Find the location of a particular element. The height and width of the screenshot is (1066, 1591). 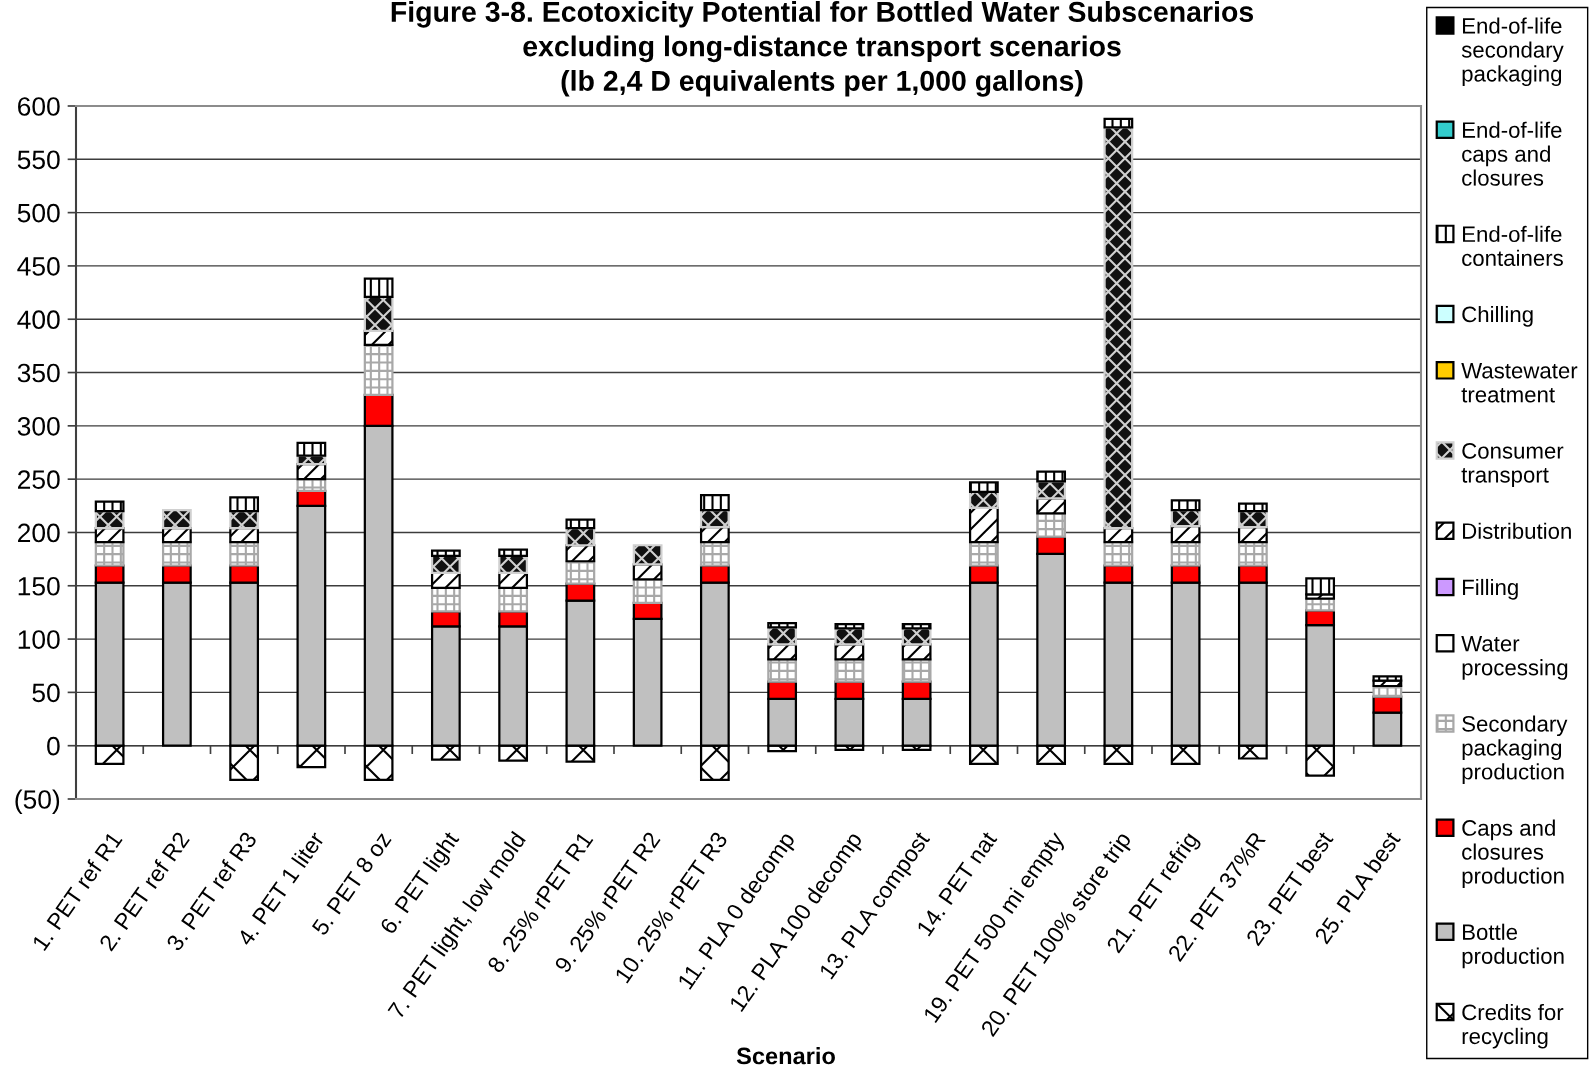

legend-label: End-of-life containers is located at coordinates (1512, 246).